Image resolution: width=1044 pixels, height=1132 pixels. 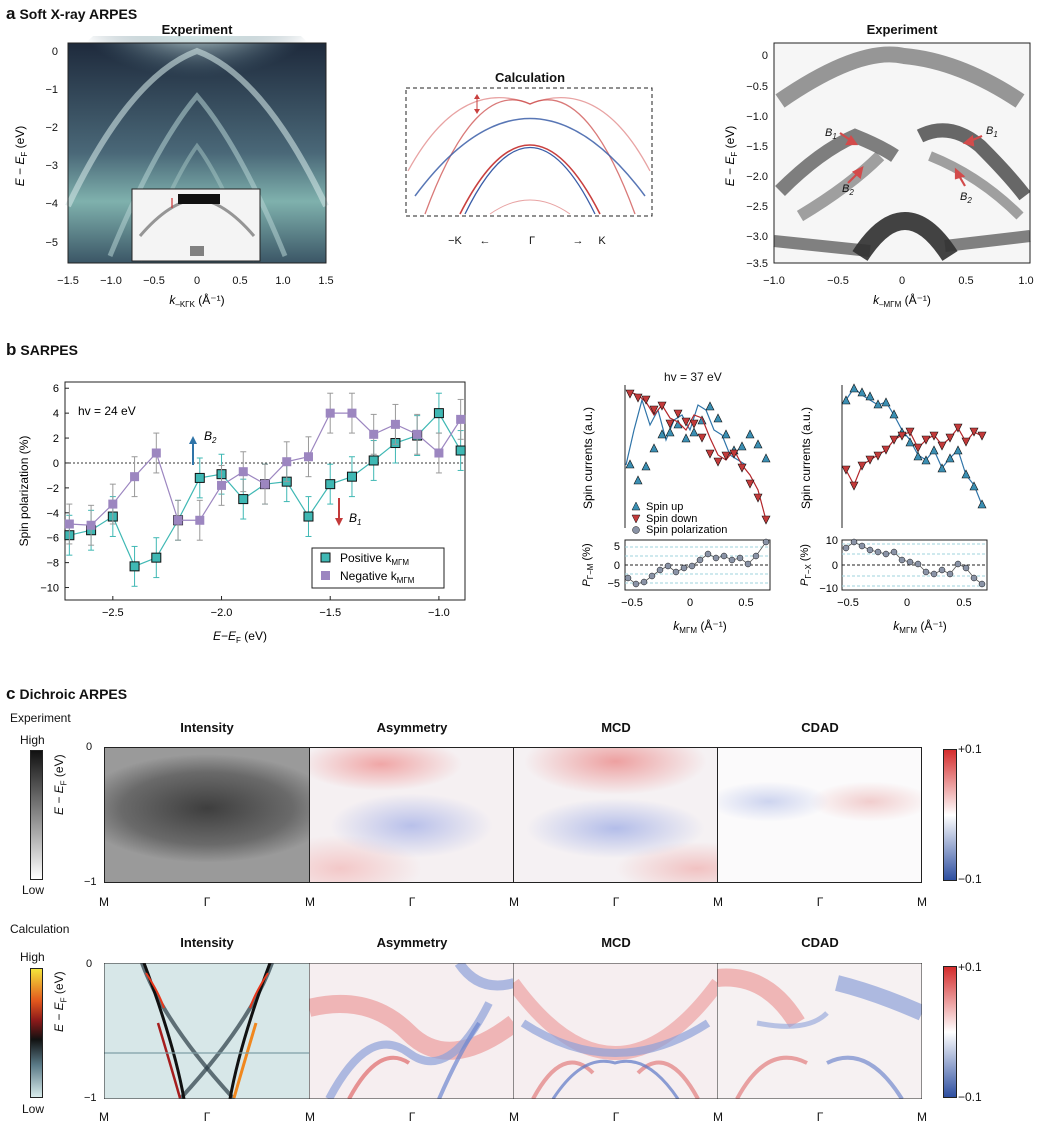 What do you see at coordinates (56, 439) in the screenshot?
I see `ytick-label: 2` at bounding box center [56, 439].